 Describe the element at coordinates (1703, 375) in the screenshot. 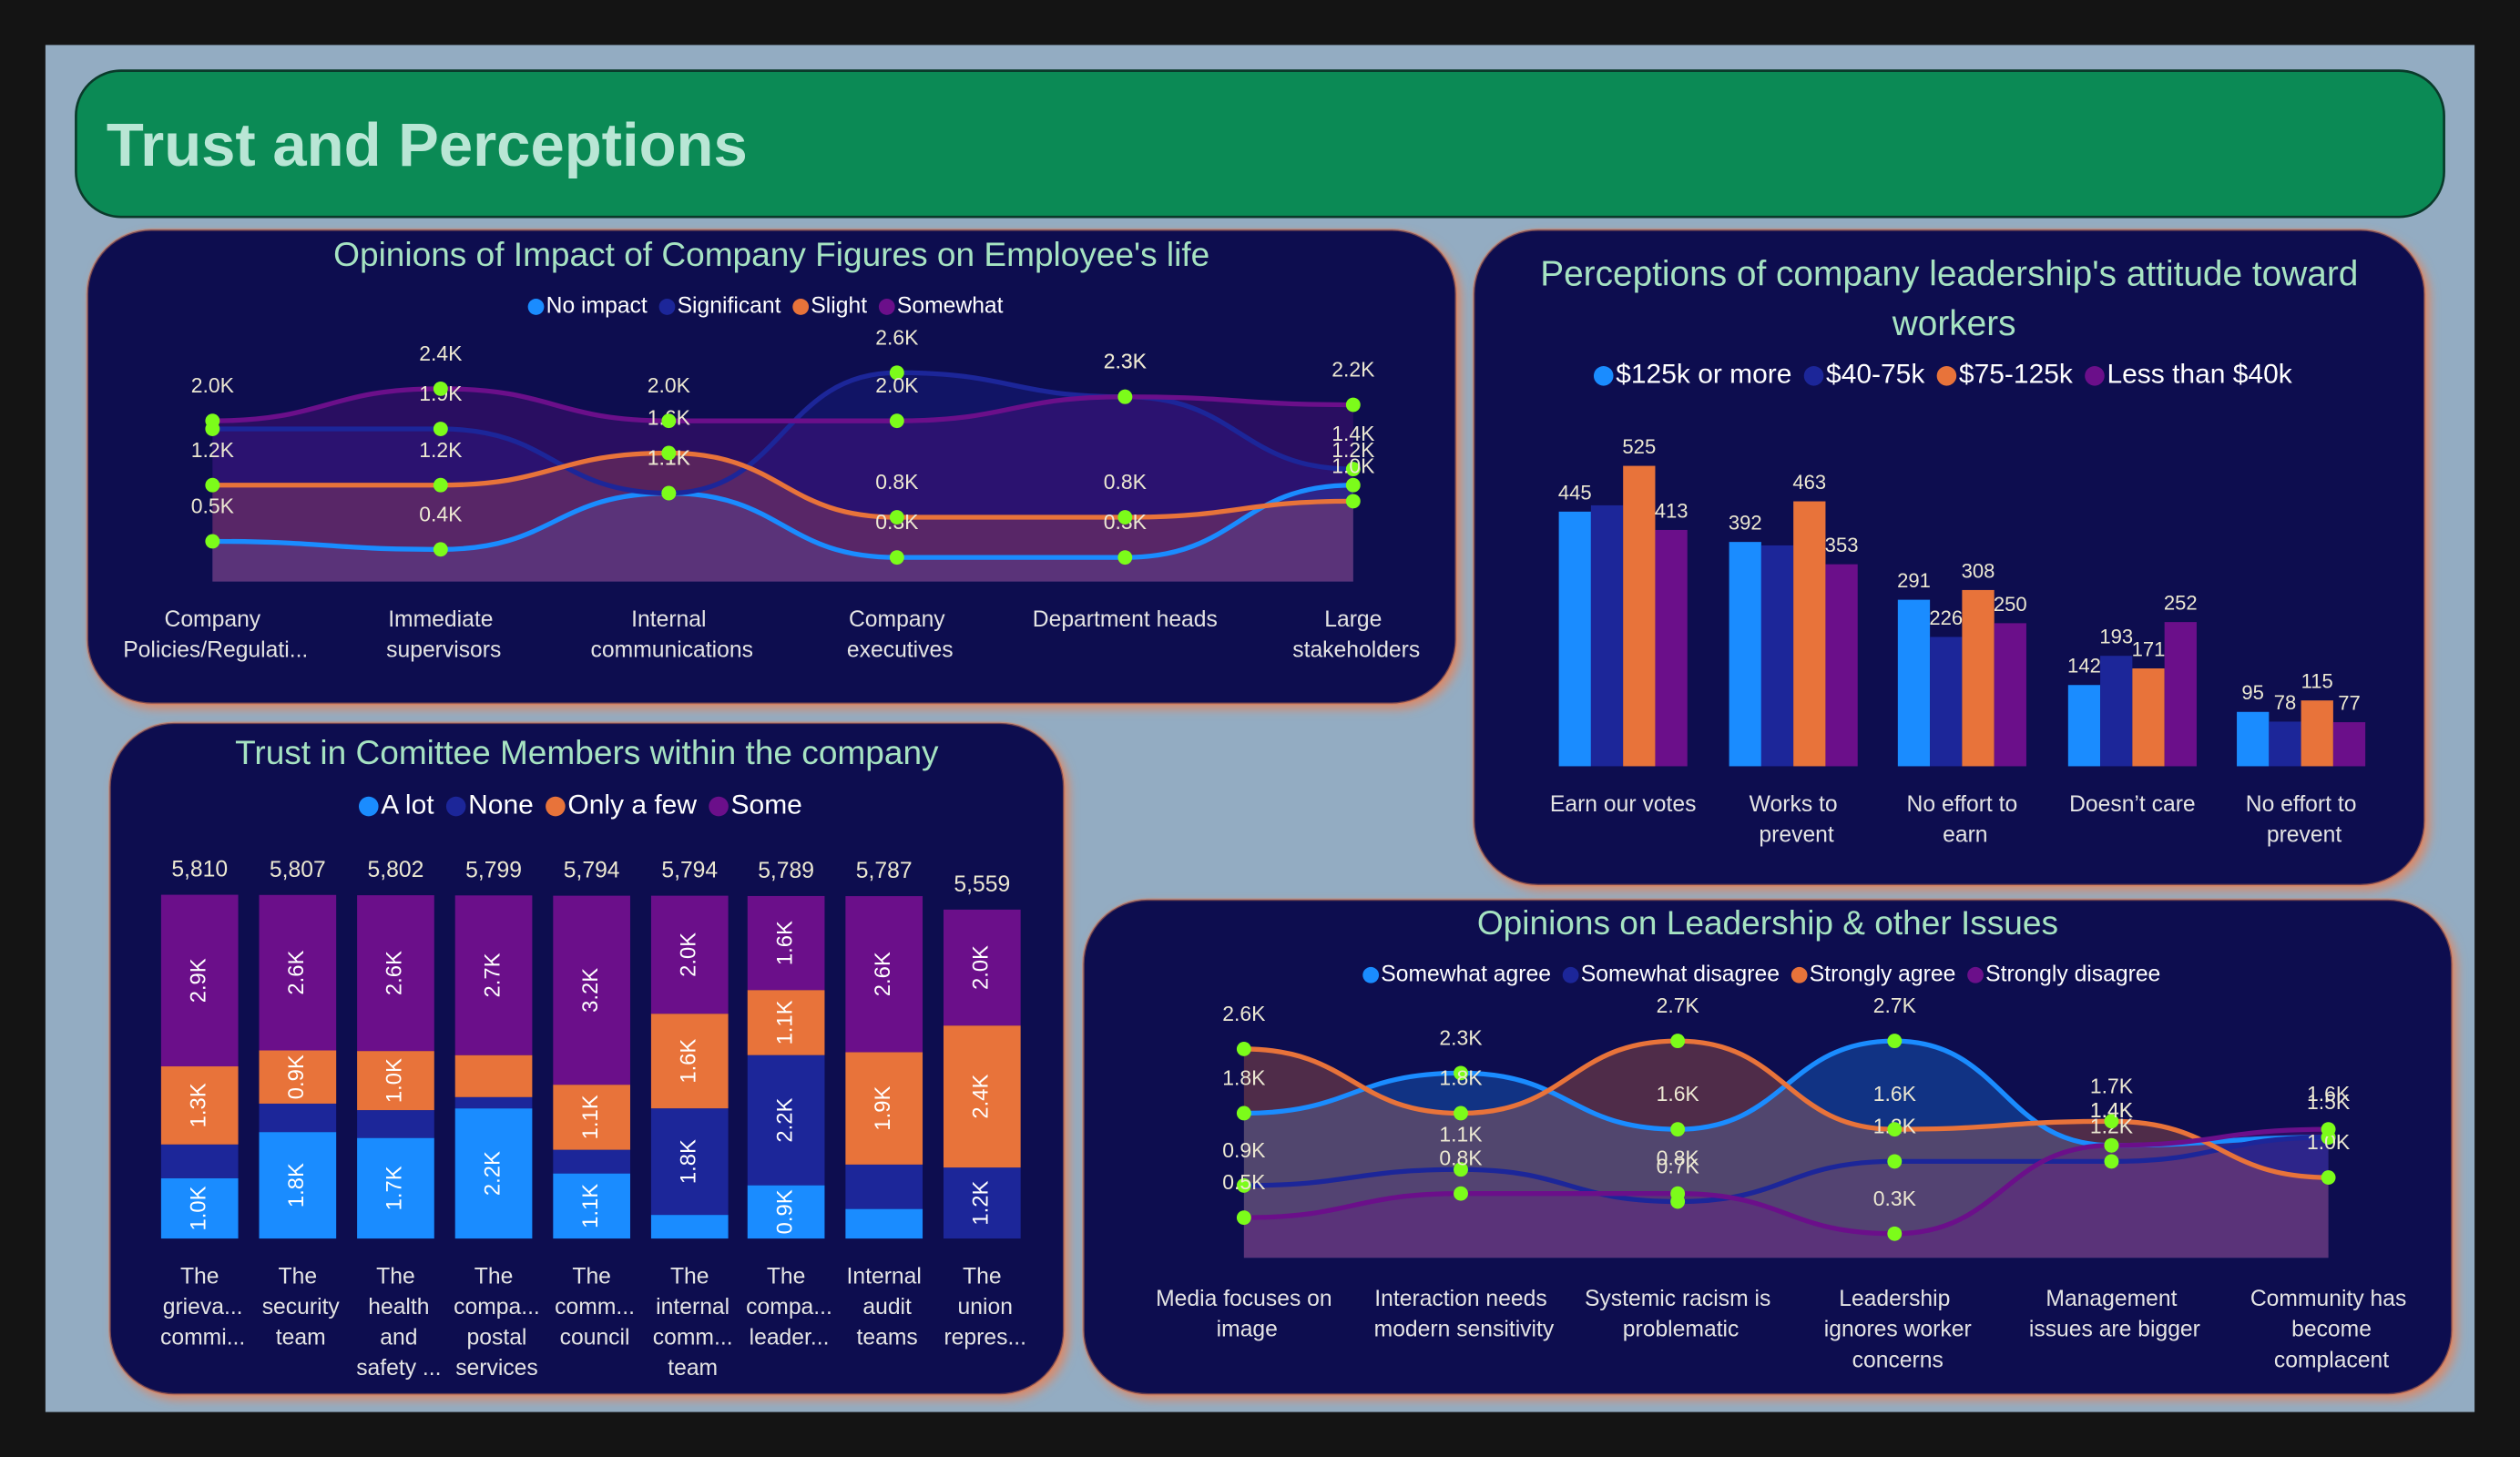

I see `legend-label: $125k or more` at that location.